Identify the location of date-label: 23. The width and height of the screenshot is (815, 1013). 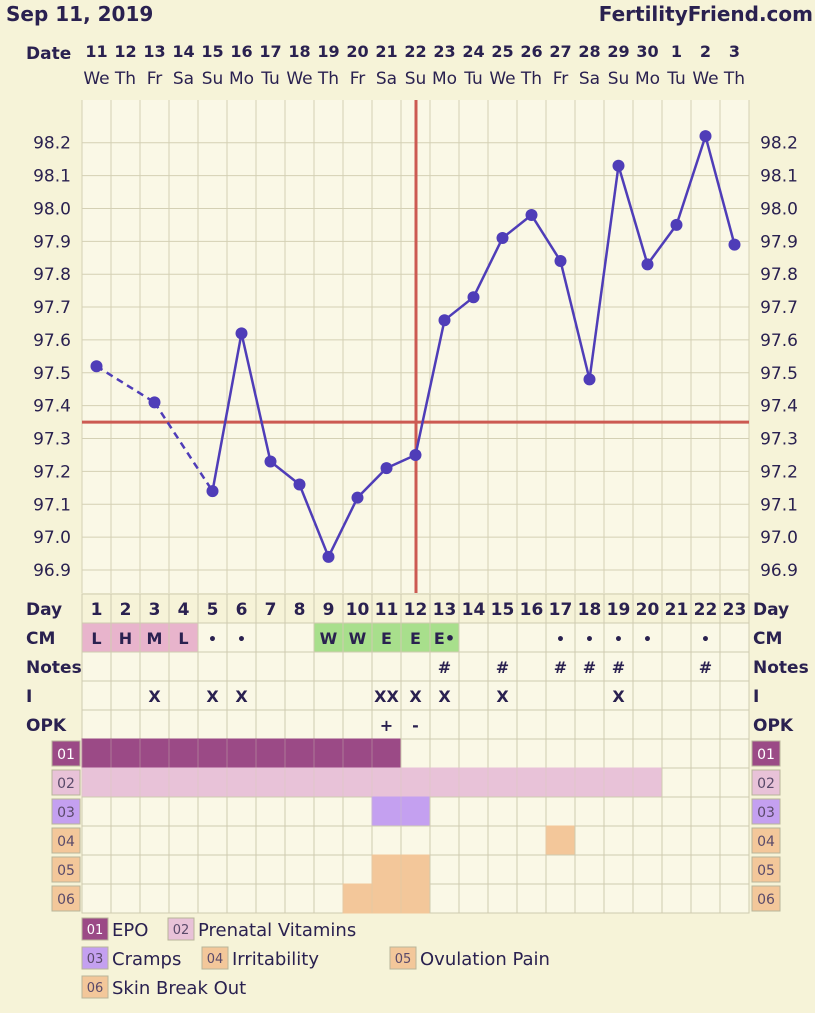
(444, 51).